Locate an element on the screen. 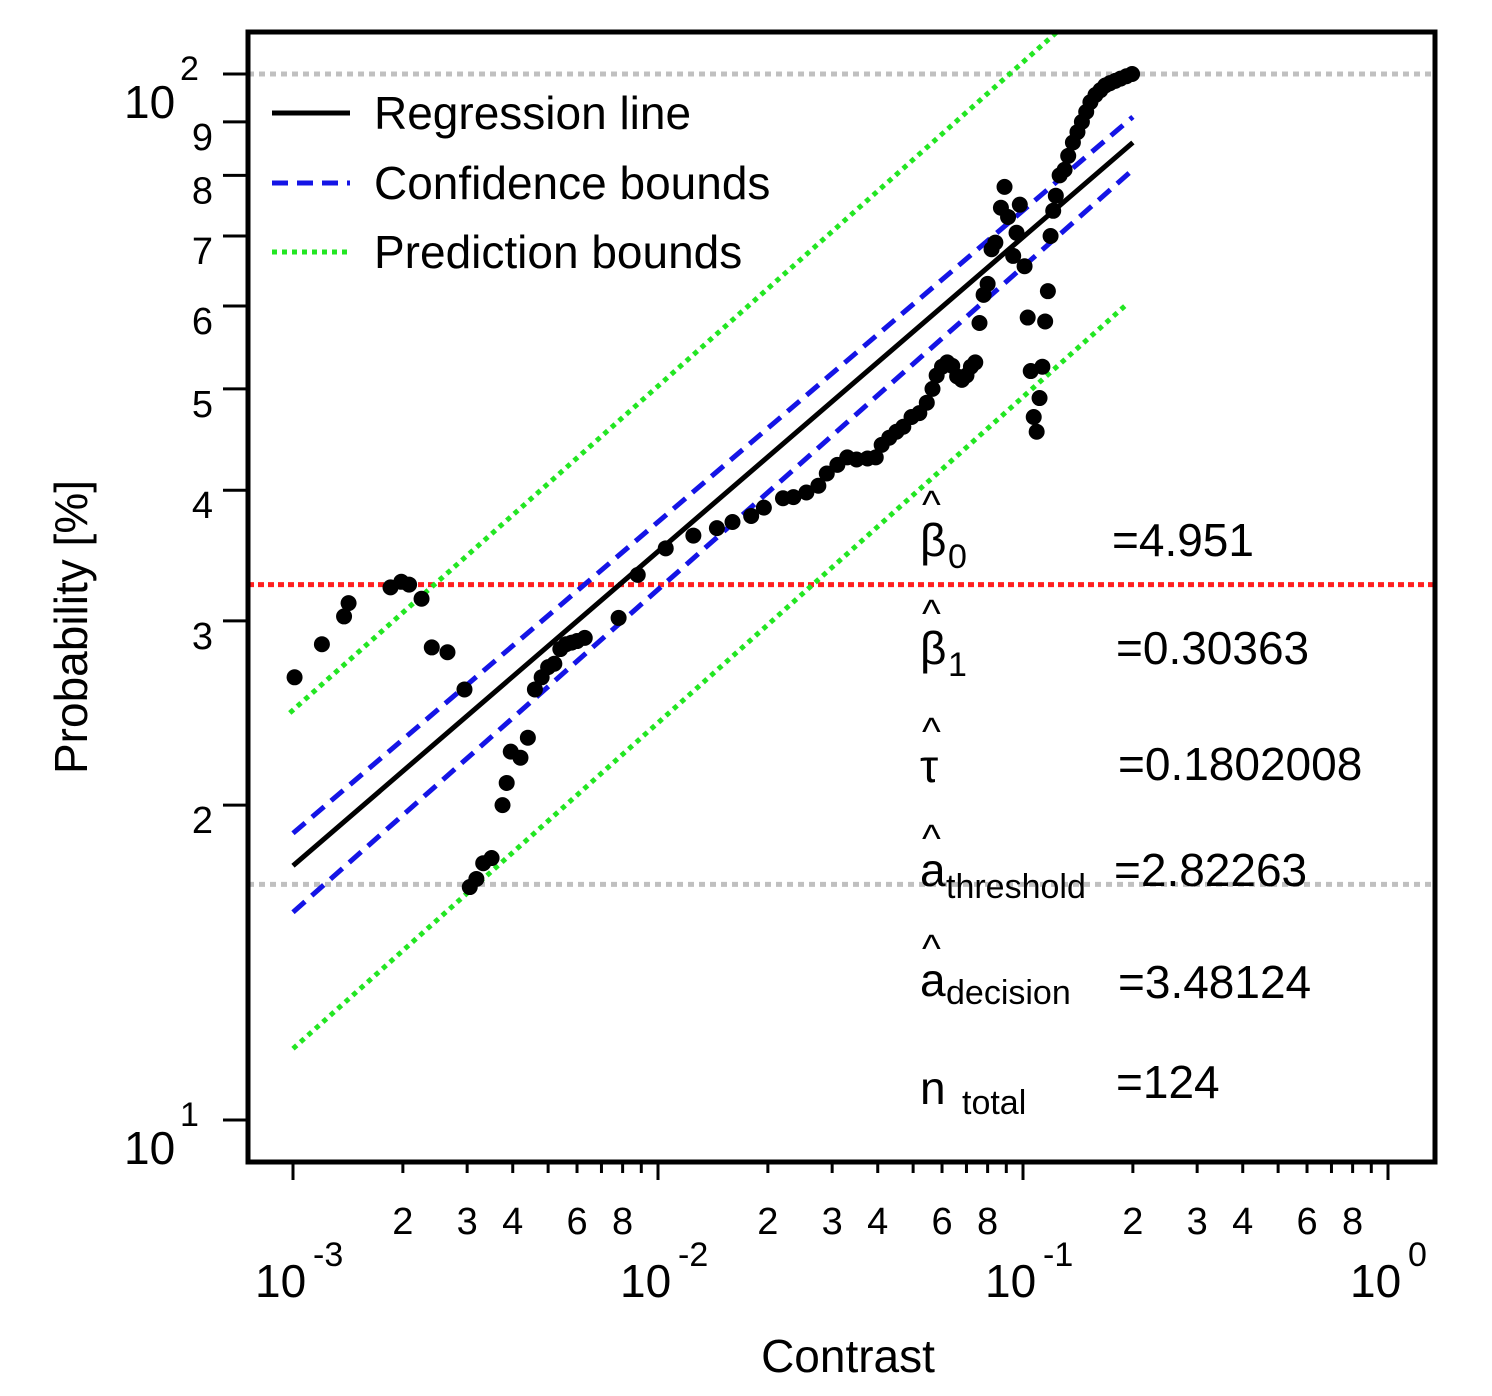 The width and height of the screenshot is (1492, 1396). tau-value: =0.1802008 is located at coordinates (1240, 764).